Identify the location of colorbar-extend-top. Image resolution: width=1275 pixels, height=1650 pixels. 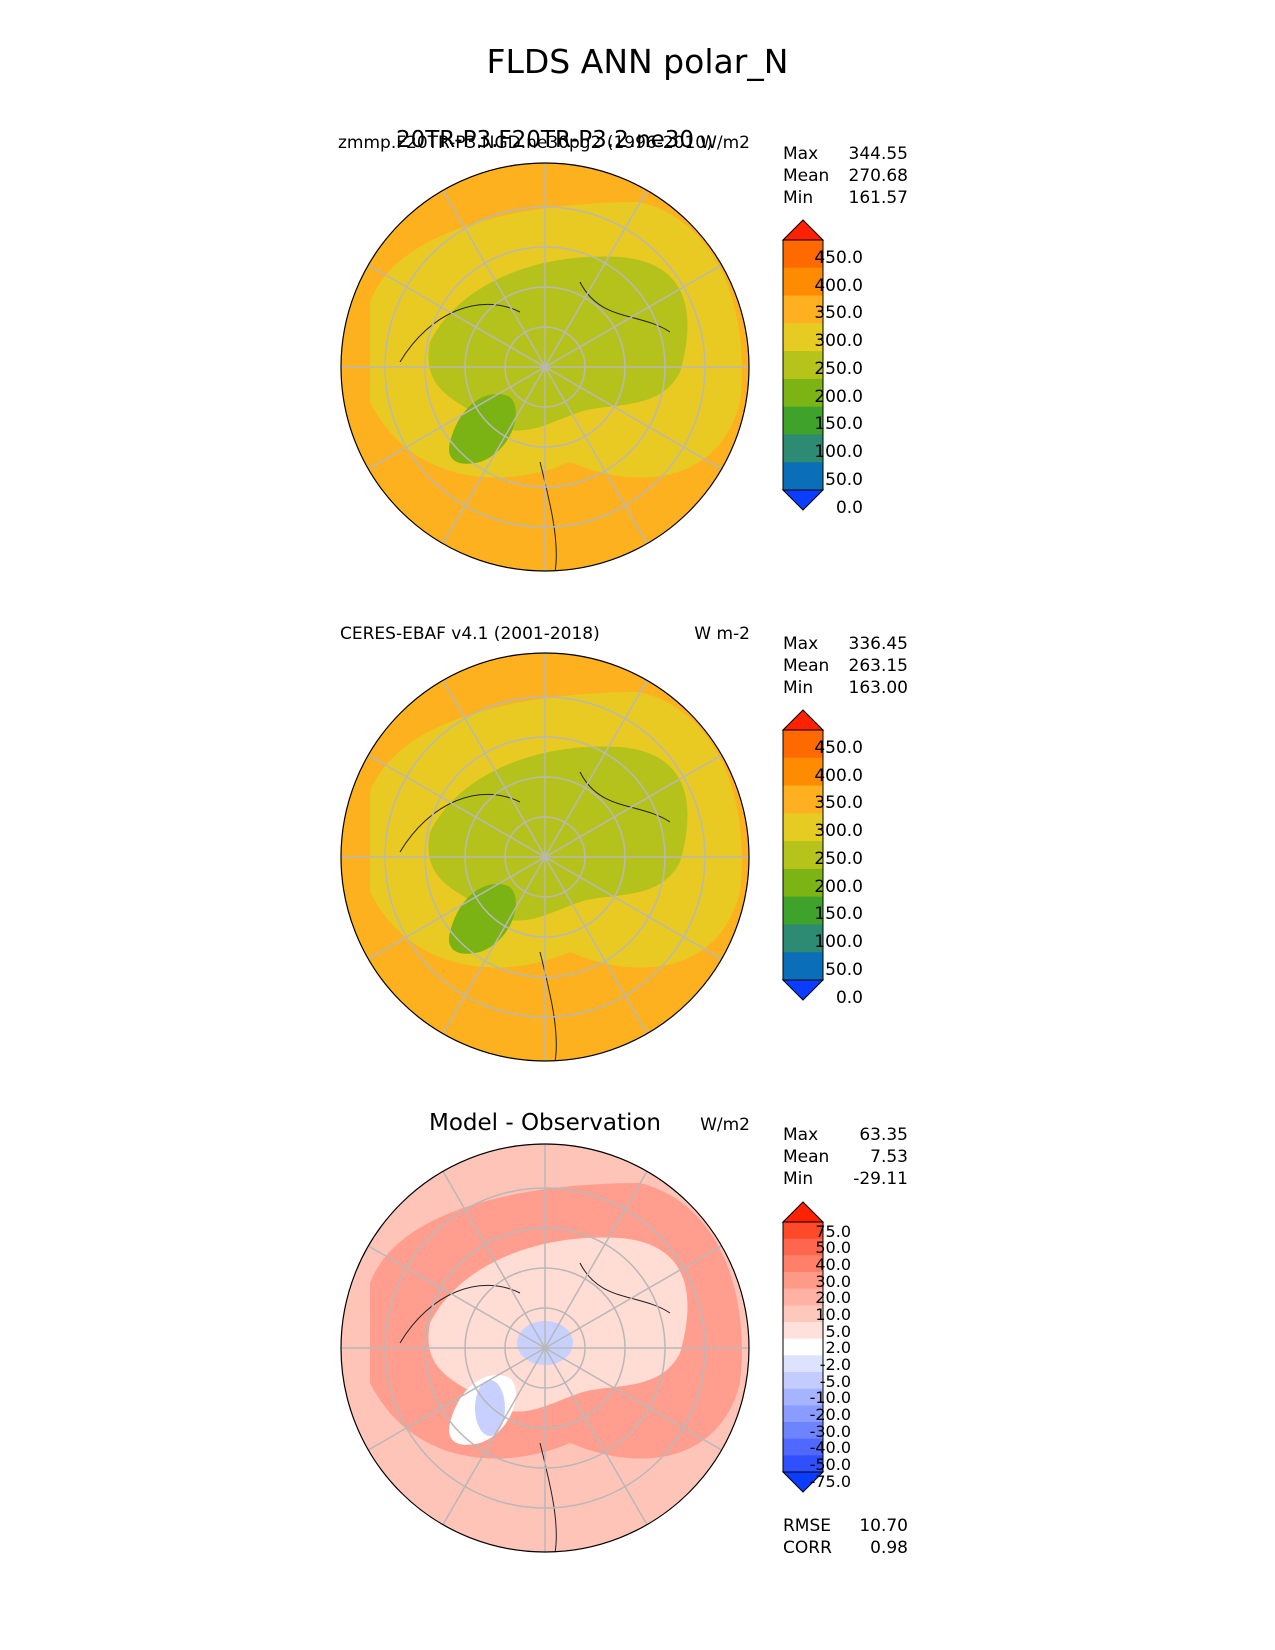
(803, 1212).